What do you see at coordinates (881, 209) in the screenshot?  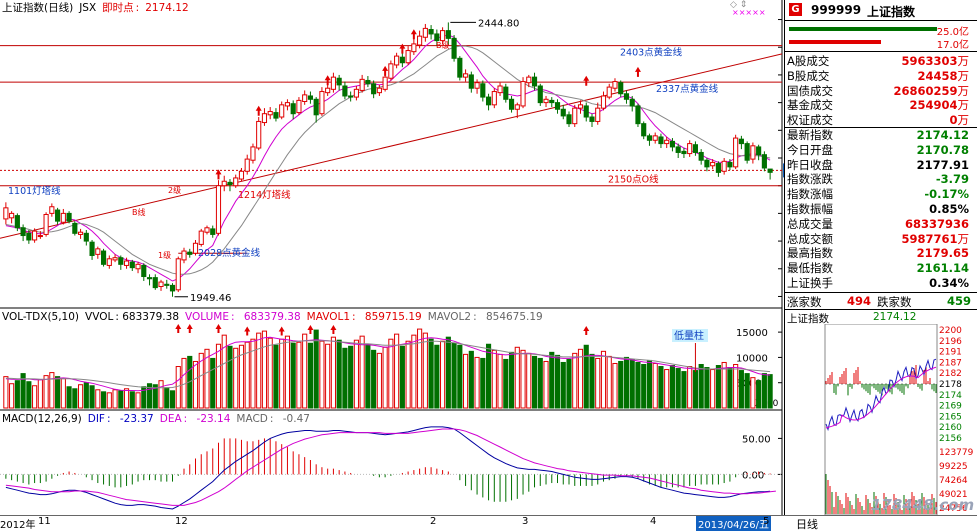 I see `quote-row: 指数振幅 0.85%` at bounding box center [881, 209].